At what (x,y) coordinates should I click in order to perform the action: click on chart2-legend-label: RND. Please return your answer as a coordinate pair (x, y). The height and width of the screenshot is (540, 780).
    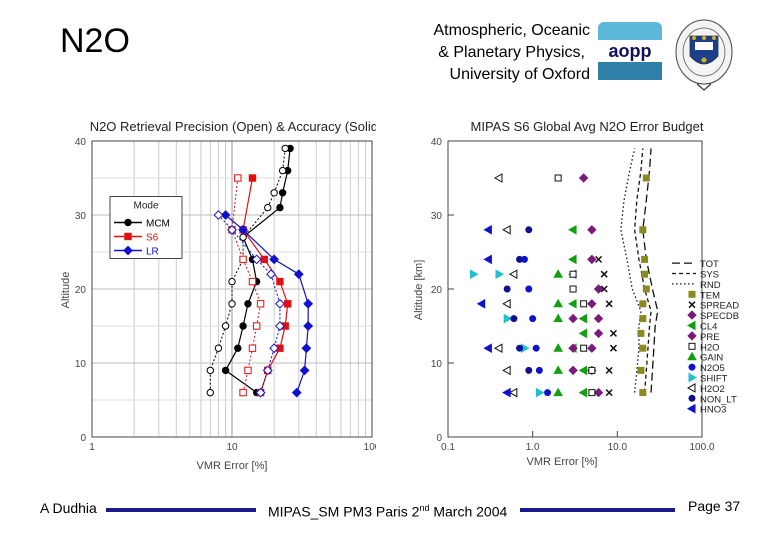
    Looking at the image, I should click on (710, 285).